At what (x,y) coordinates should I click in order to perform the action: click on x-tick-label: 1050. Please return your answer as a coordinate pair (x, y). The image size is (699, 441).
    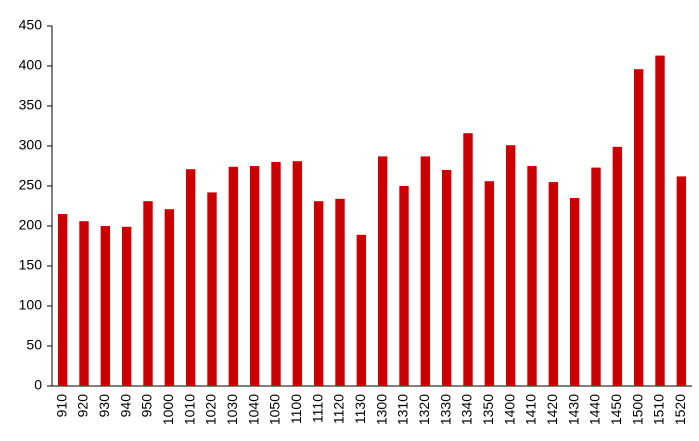
    Looking at the image, I should click on (275, 409).